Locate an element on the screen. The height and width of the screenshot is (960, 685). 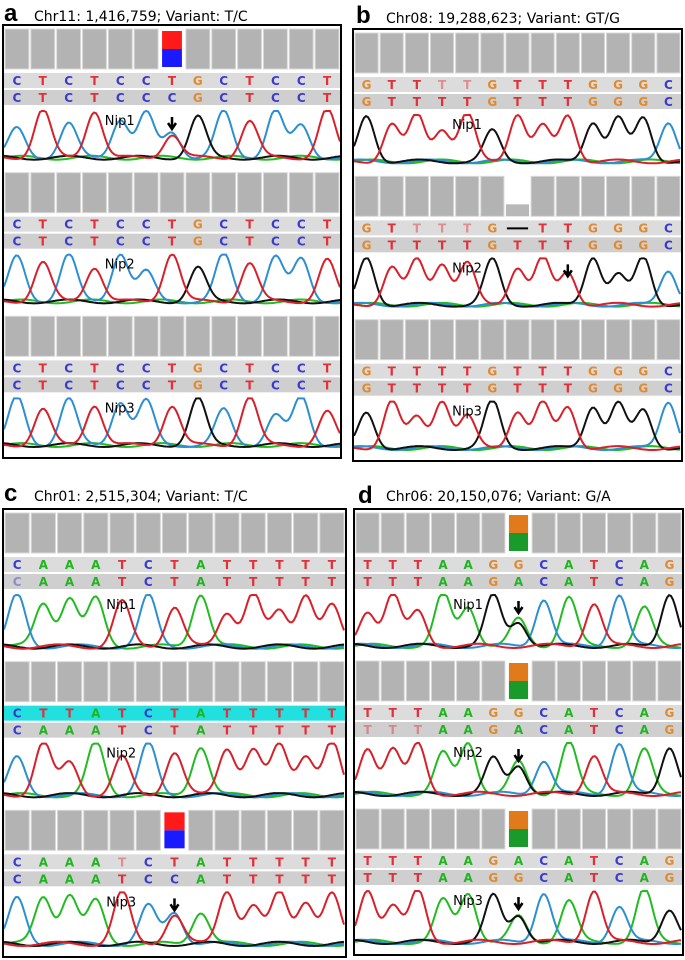
sample-label: Nip3 is located at coordinates (468, 901).